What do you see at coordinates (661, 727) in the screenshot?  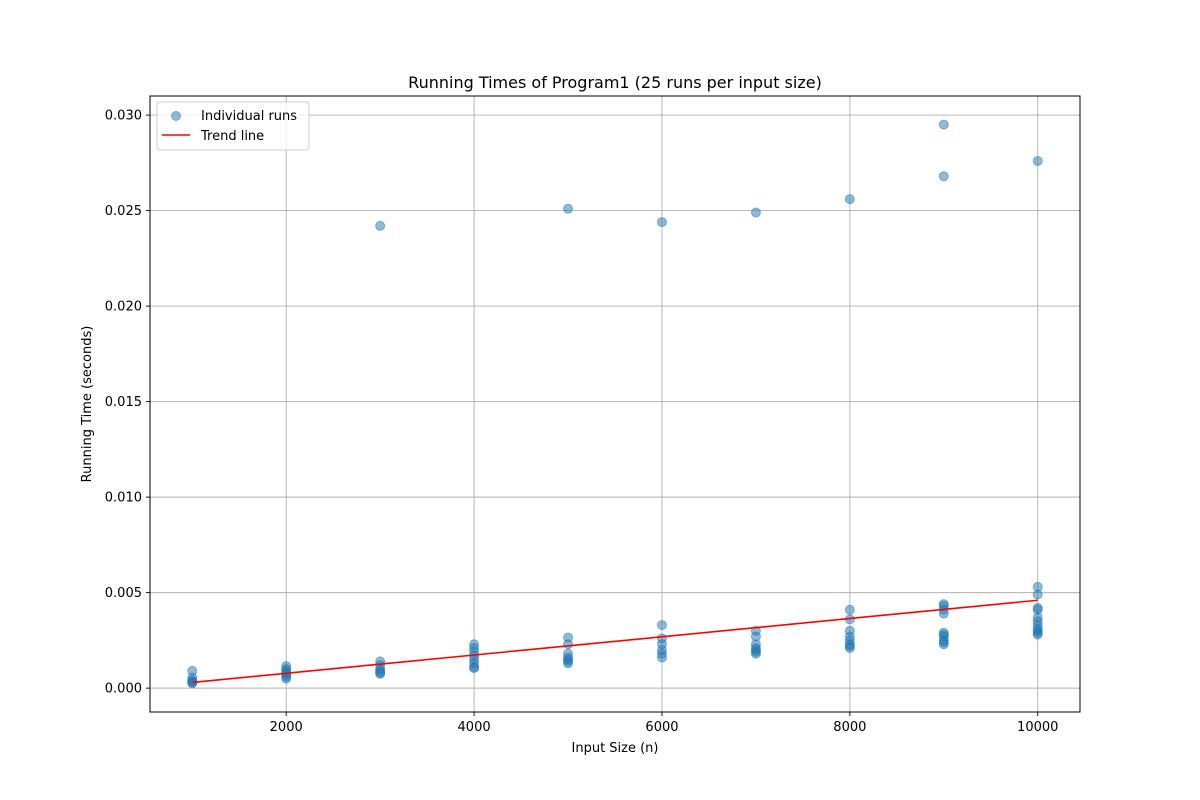 I see `x-tick-label: 6000` at bounding box center [661, 727].